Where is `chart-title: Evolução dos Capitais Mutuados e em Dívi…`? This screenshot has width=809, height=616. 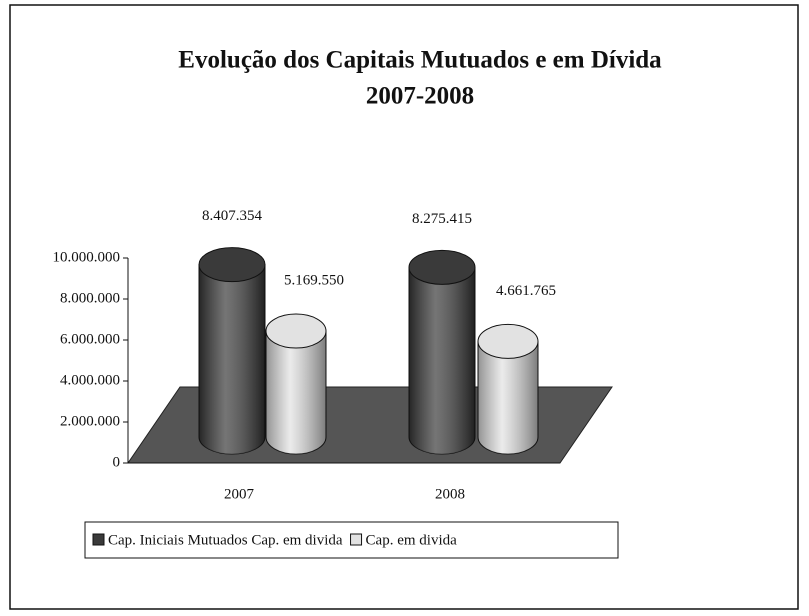
chart-title: Evolução dos Capitais Mutuados e em Dívi… is located at coordinates (420, 60).